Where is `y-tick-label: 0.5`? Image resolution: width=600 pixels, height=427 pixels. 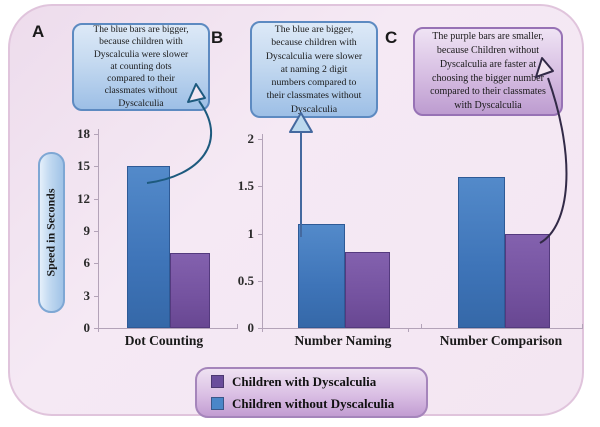 y-tick-label: 0.5 is located at coordinates (245, 280).